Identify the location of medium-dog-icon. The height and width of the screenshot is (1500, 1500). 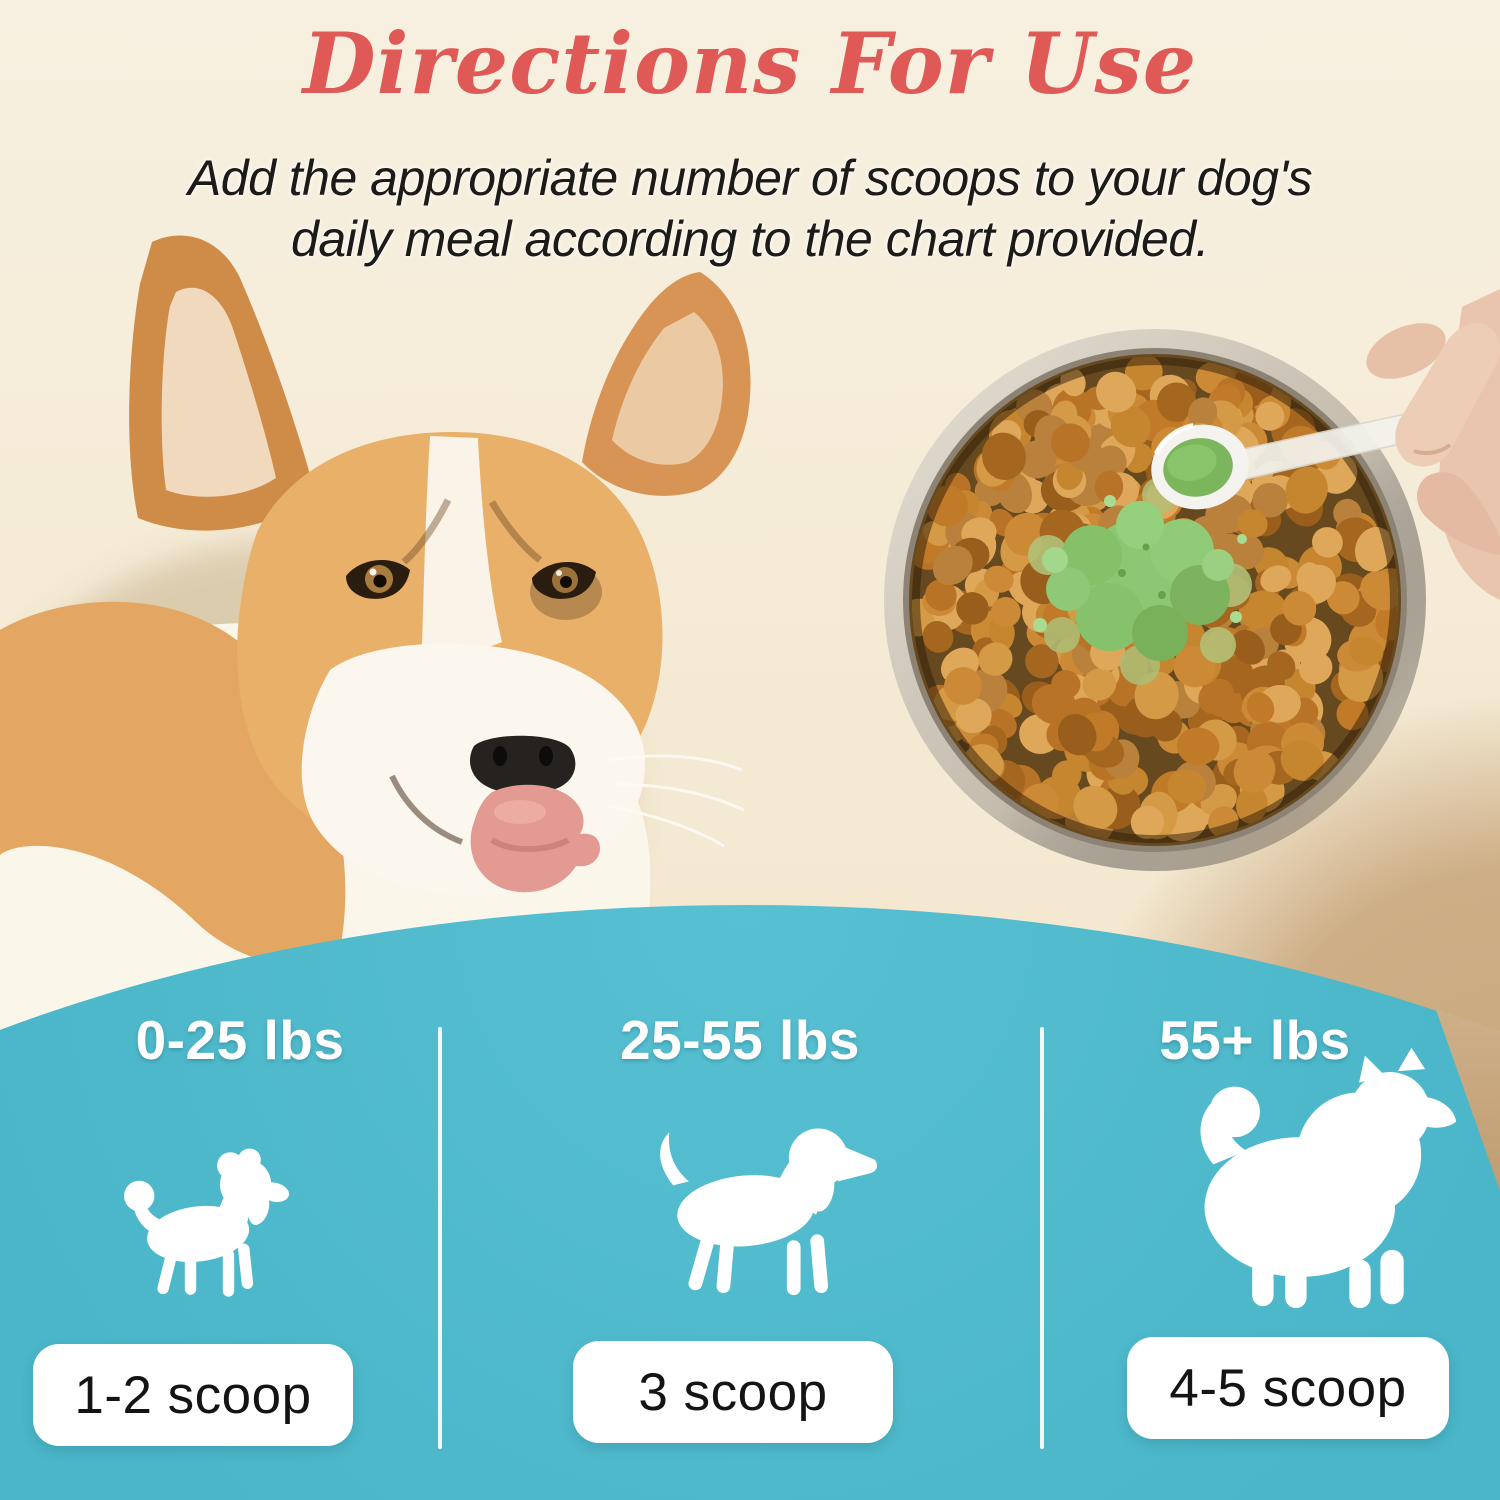
(769, 1212).